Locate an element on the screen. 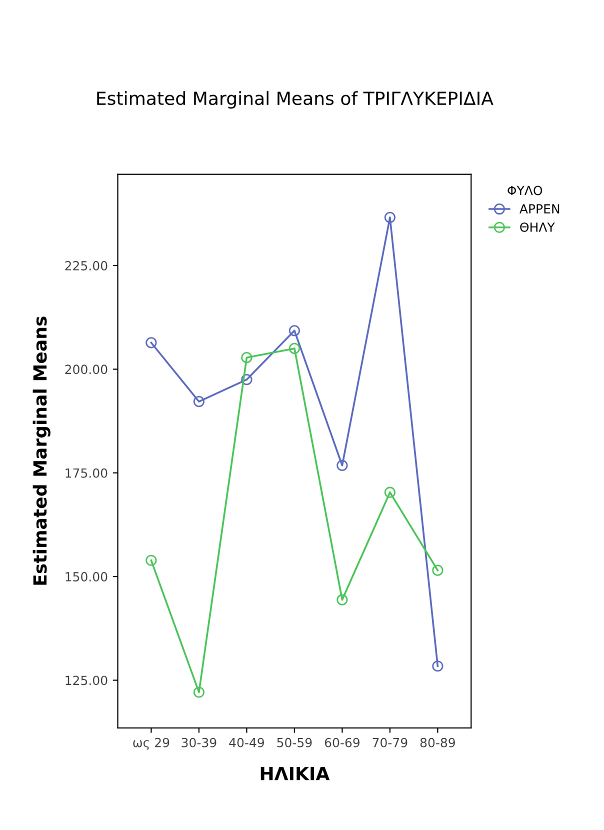 Image resolution: width=604 pixels, height=830 pixels. x-tick-label: 50-59 is located at coordinates (294, 743).